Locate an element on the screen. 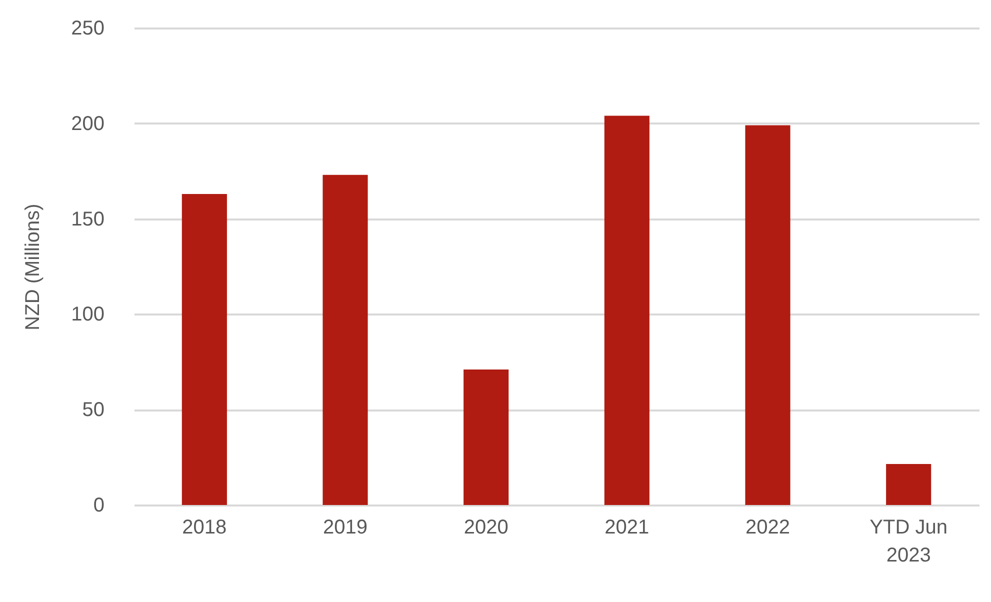 The height and width of the screenshot is (602, 991). x-tick-label: YTD Jun 2023 is located at coordinates (909, 541).